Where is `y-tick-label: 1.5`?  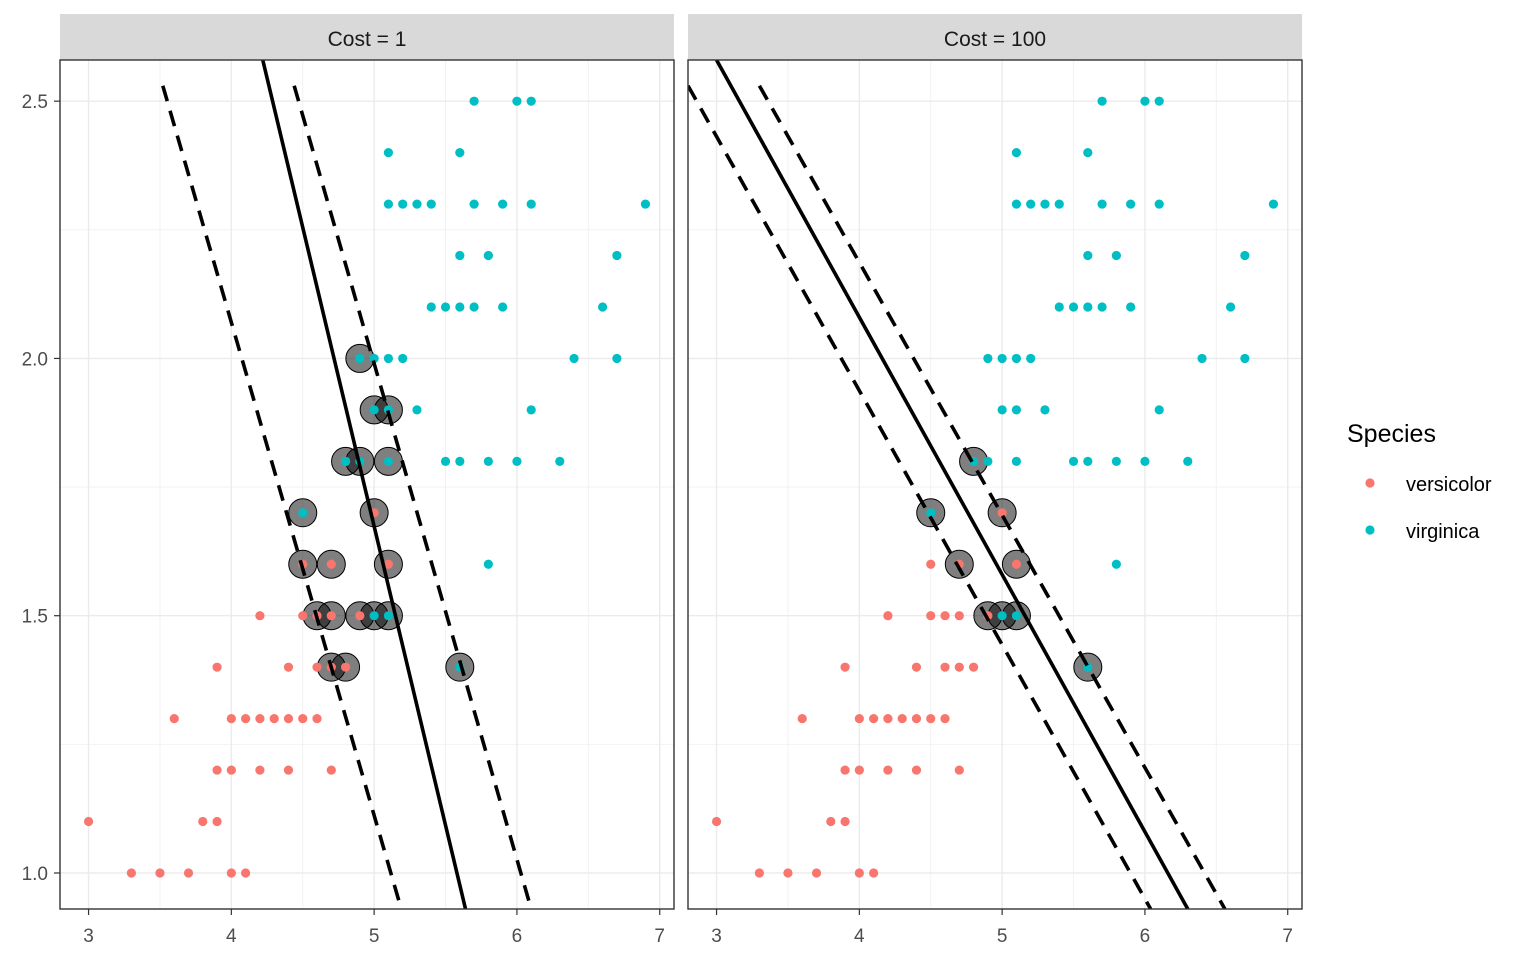 y-tick-label: 1.5 is located at coordinates (35, 617).